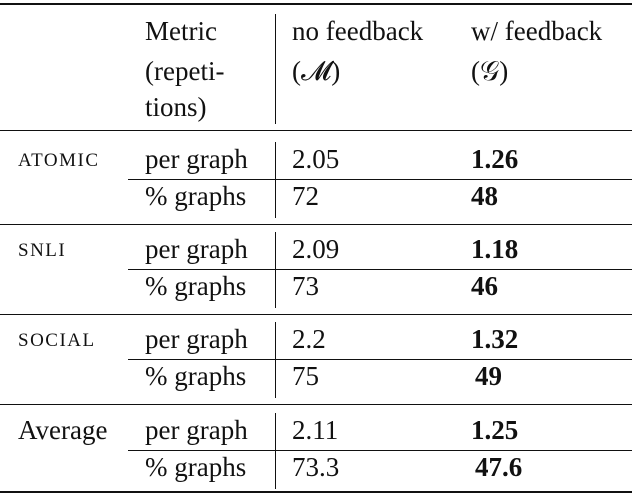 The height and width of the screenshot is (501, 632). Describe the element at coordinates (495, 159) in the screenshot. I see `with-feedback-cell: 1.26` at that location.